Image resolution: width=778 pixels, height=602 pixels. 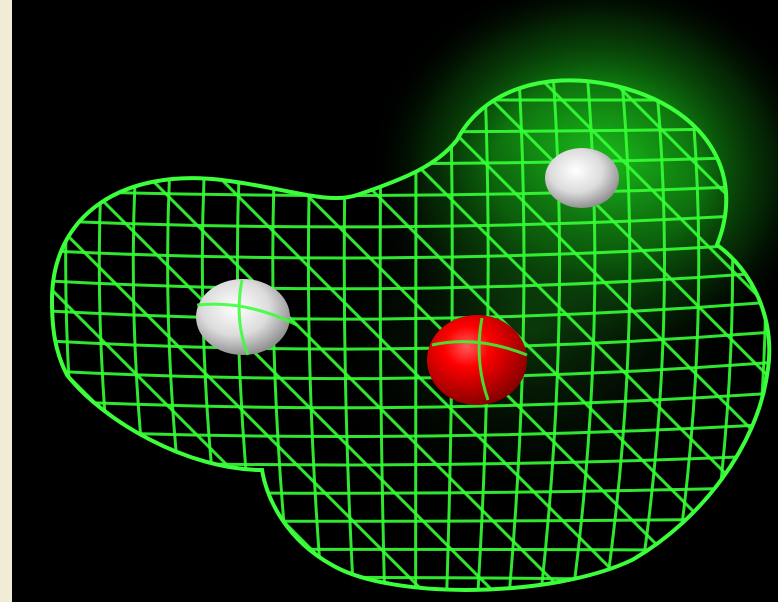 I want to click on oxygen-atom, so click(x=477, y=360).